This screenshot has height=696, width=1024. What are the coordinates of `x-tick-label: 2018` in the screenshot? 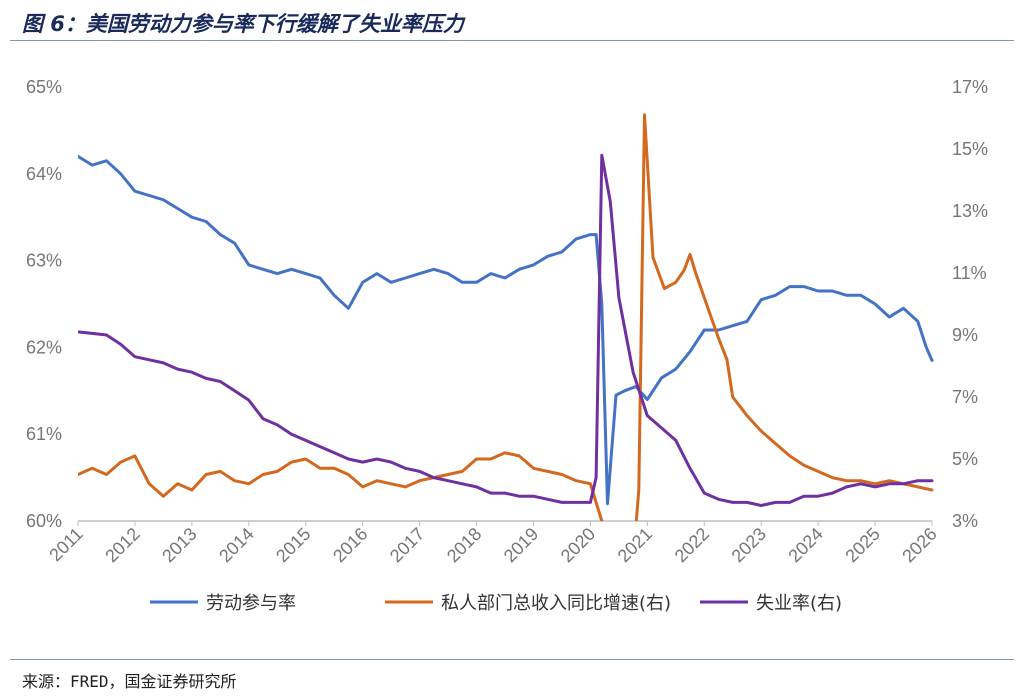 It's located at (464, 545).